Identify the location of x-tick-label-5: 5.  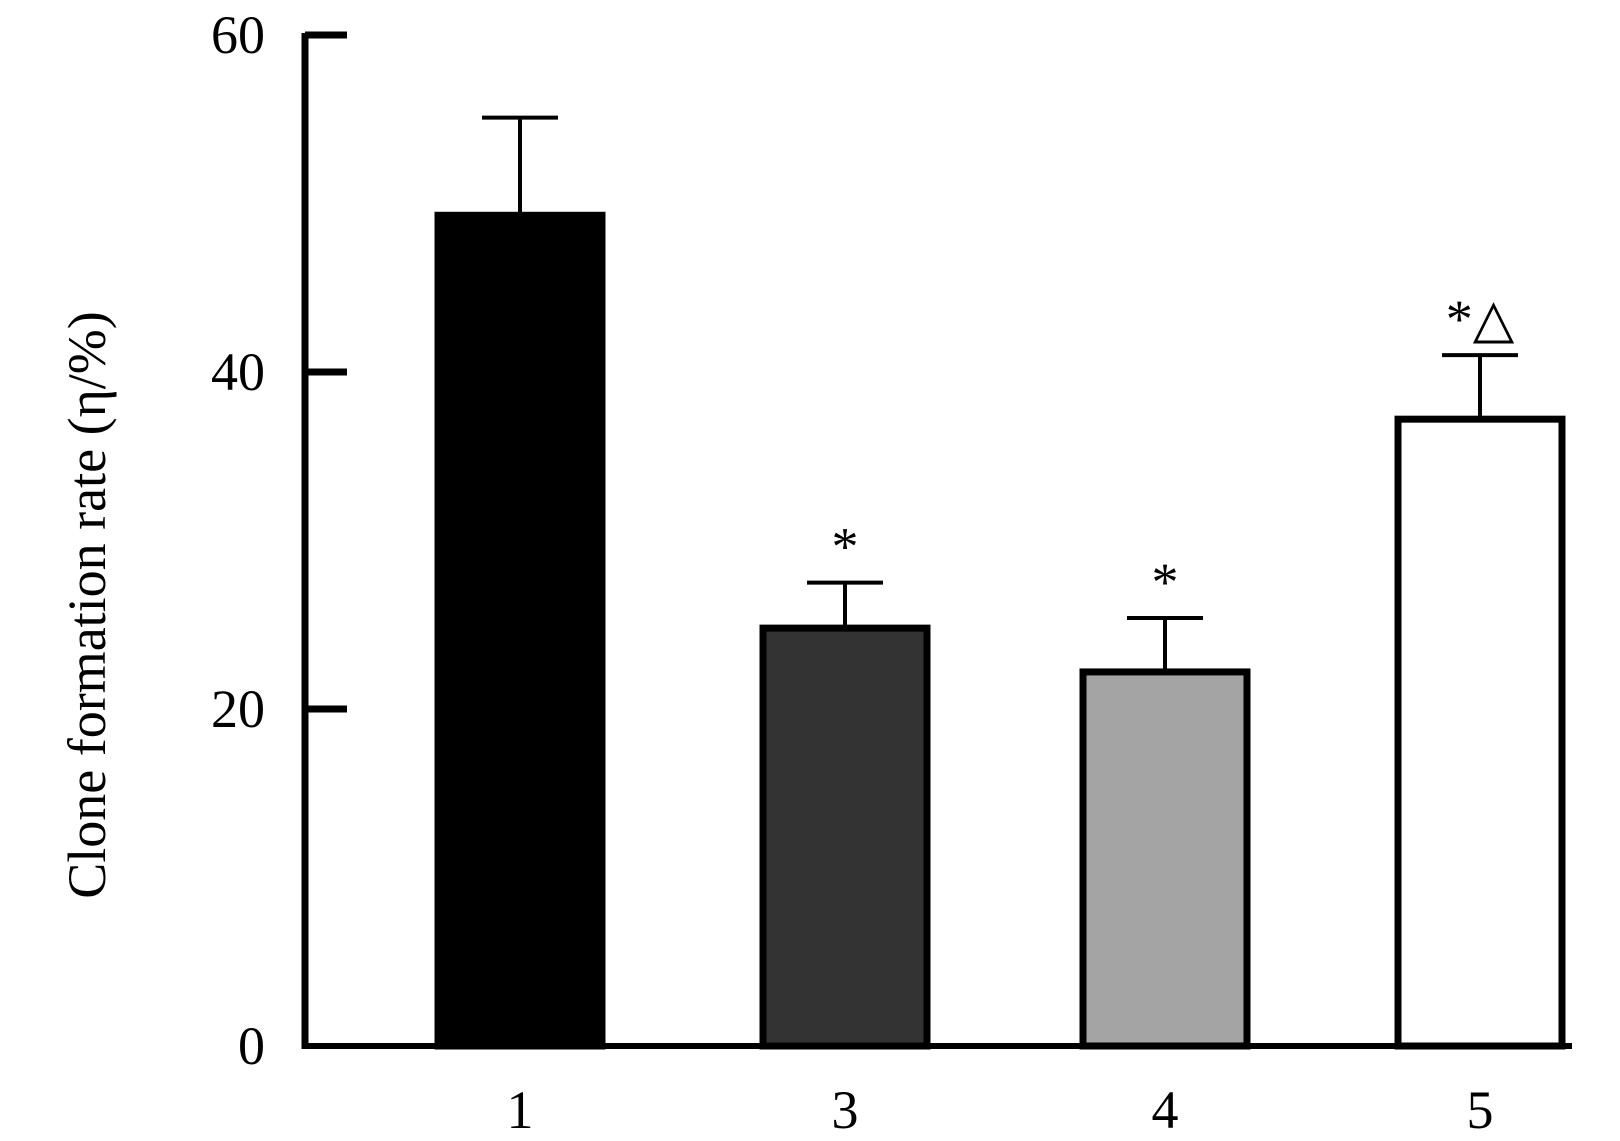
(1480, 1110).